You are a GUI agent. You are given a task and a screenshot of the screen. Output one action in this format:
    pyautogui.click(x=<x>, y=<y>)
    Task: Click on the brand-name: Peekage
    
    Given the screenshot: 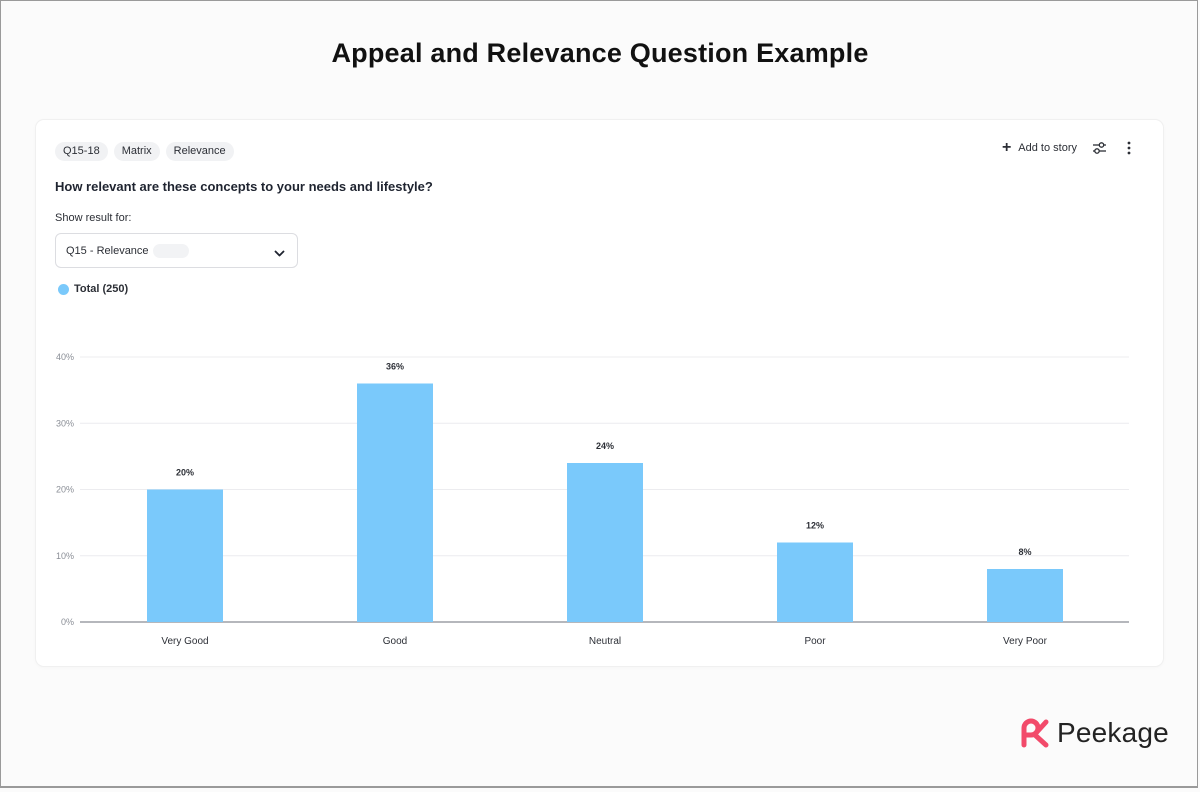 What is the action you would take?
    pyautogui.click(x=1113, y=732)
    